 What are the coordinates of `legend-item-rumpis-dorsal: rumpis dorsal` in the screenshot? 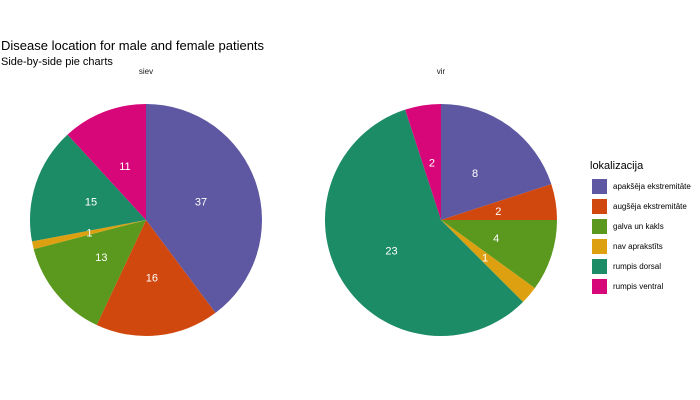 It's located at (644, 266).